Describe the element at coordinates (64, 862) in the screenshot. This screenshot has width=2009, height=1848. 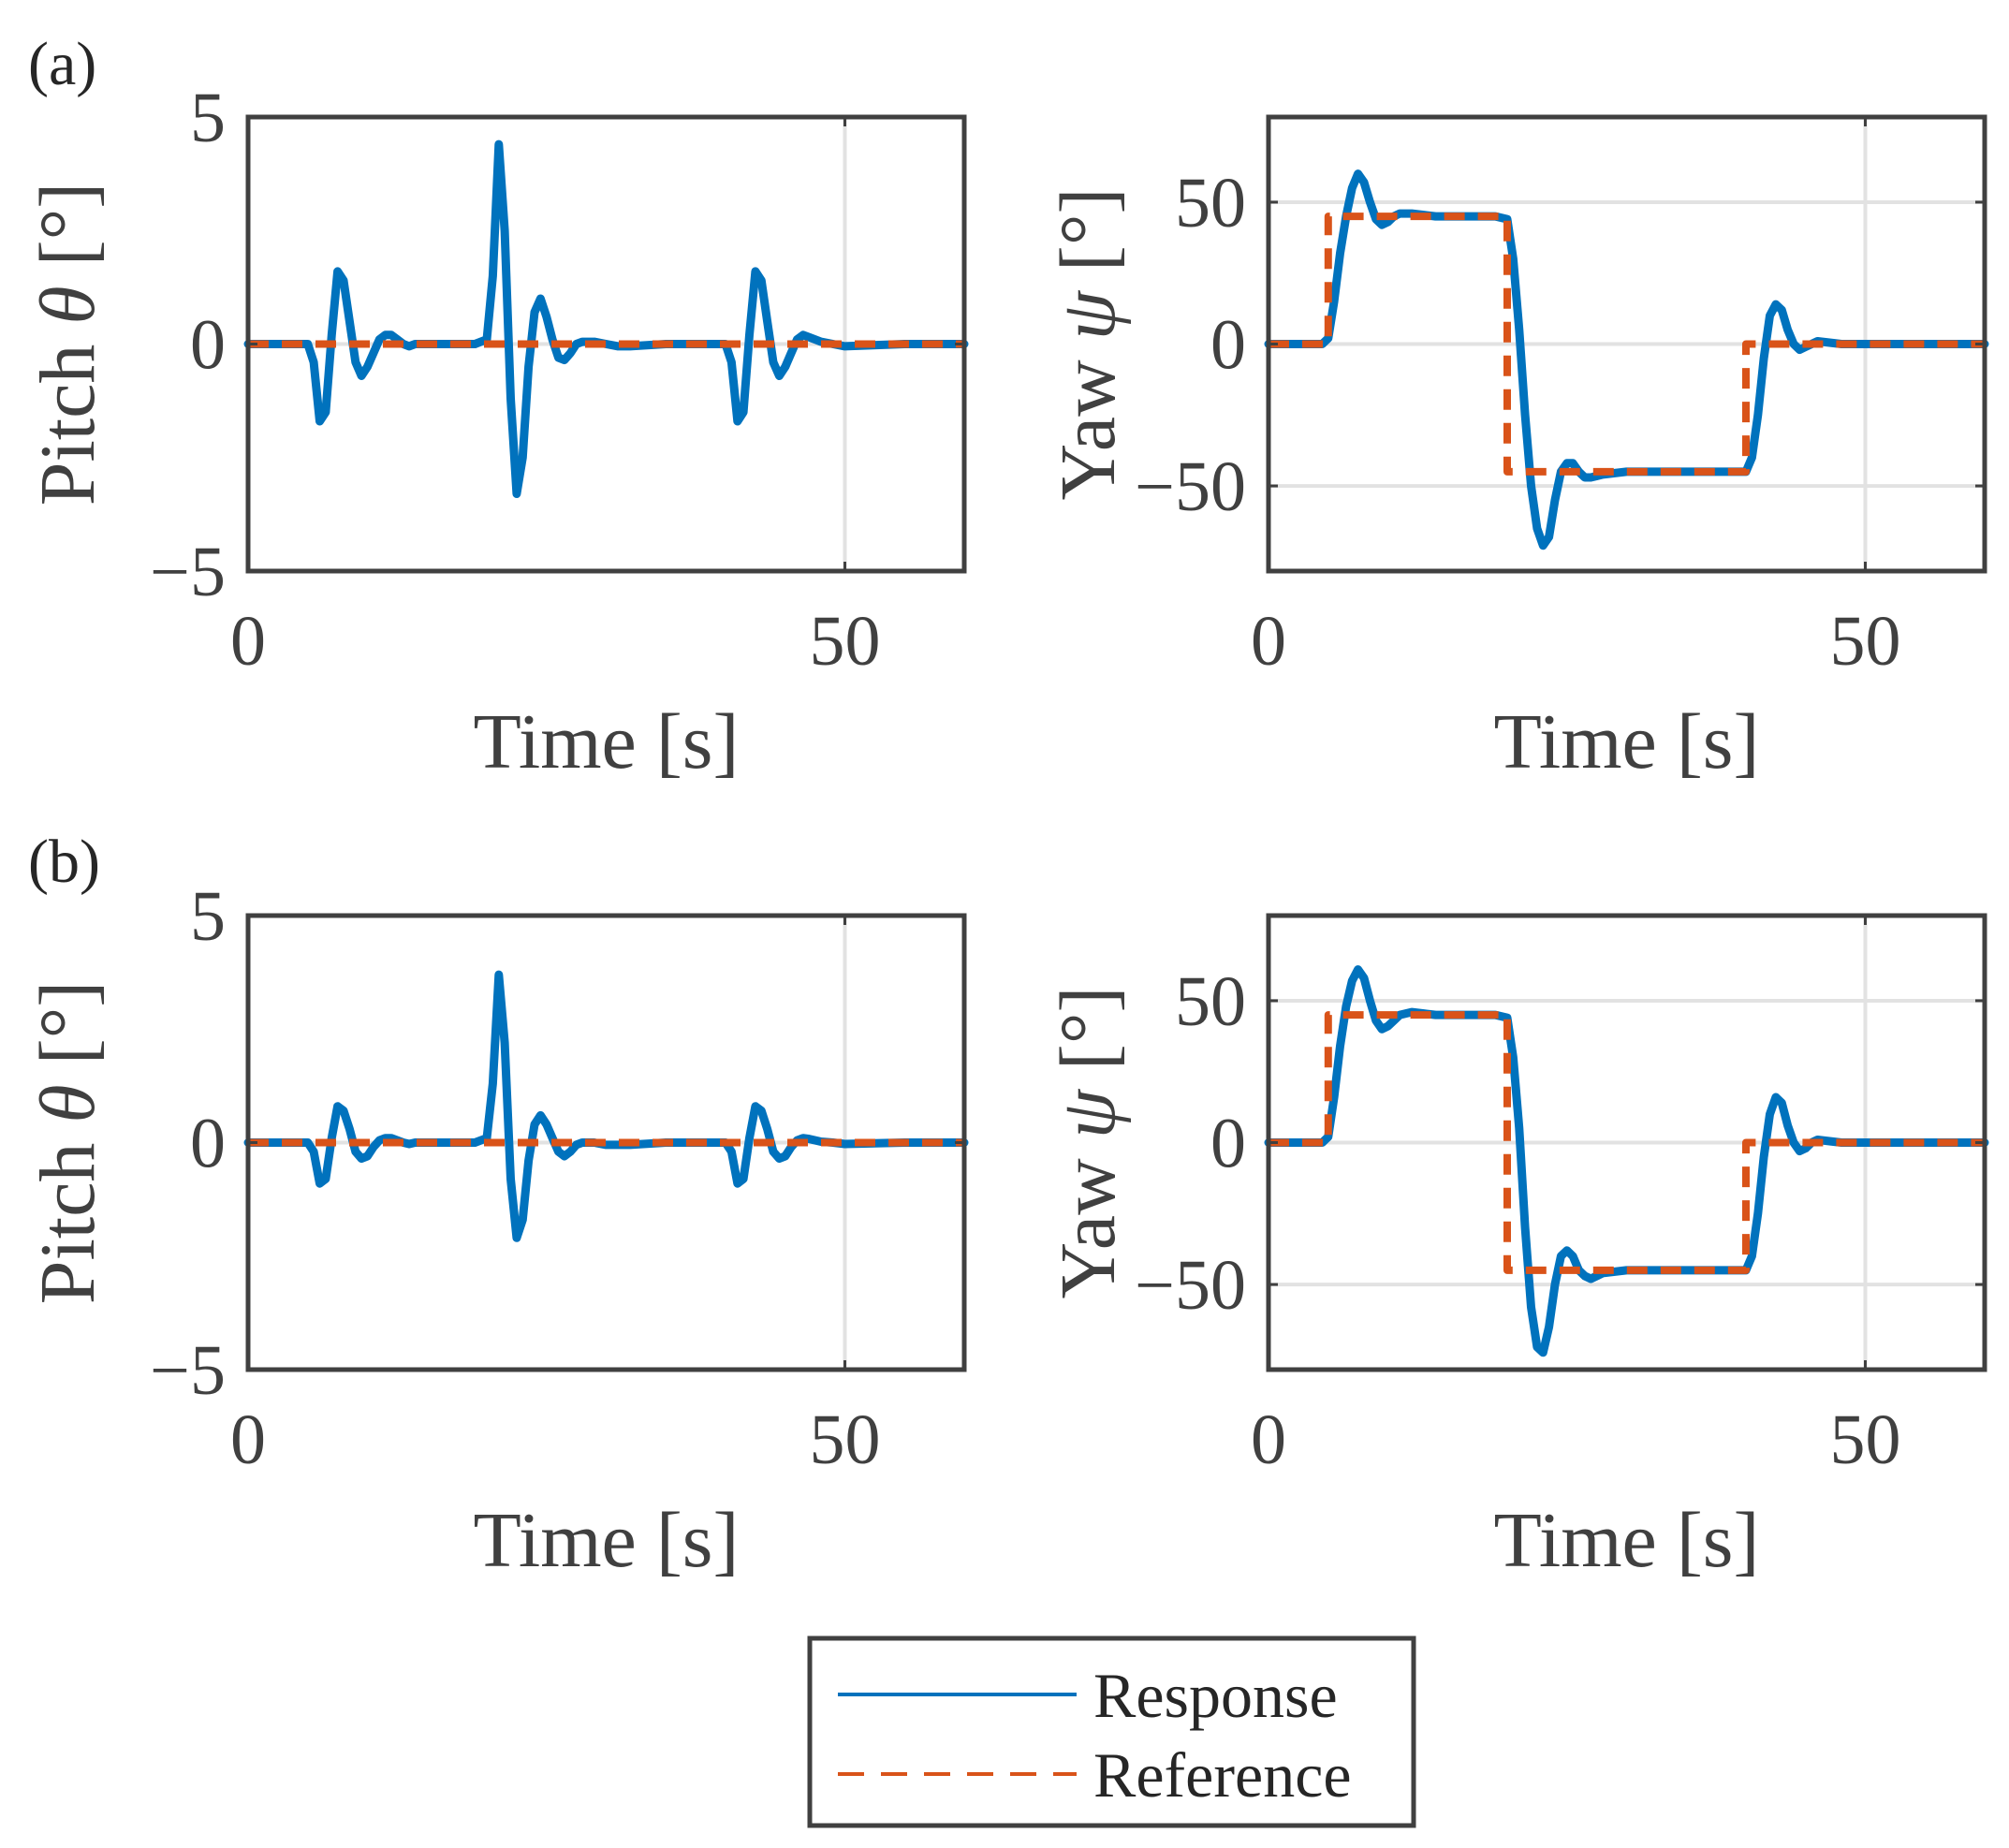
I see `panel-label-b: (b)` at that location.